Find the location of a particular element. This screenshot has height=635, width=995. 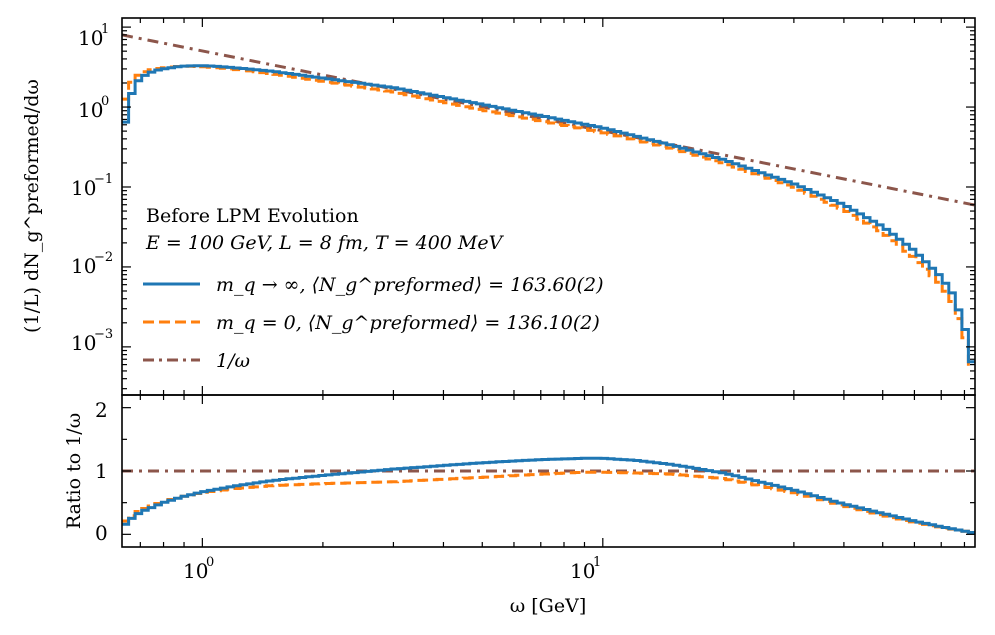

top-y-tick-label: 10 0 is located at coordinates (93, 108).